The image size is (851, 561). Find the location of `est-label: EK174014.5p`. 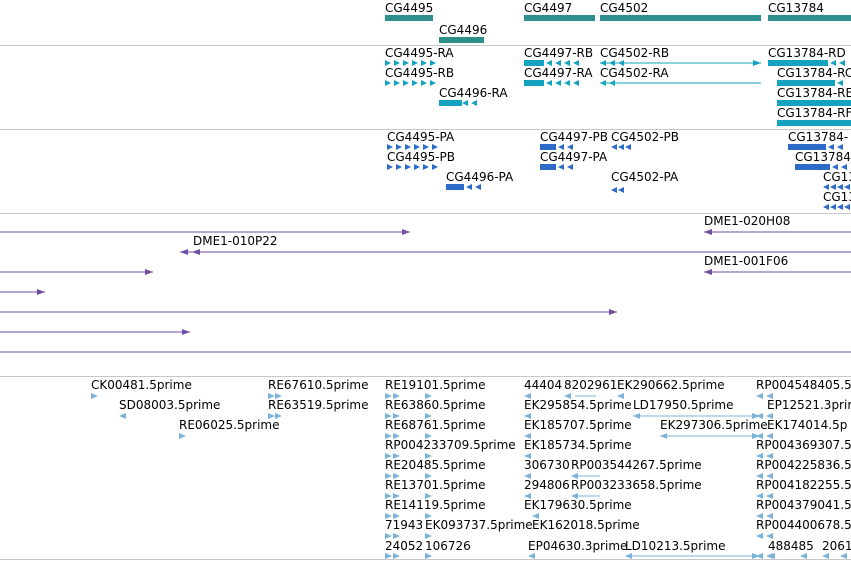

est-label: EK174014.5p is located at coordinates (807, 425).